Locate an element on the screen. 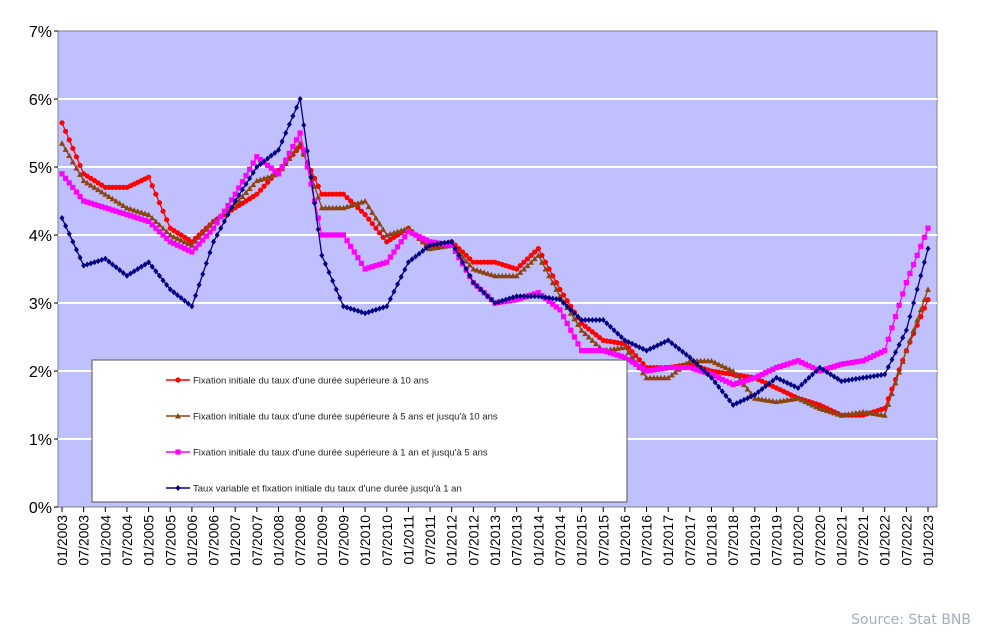  legend-box is located at coordinates (359, 431).